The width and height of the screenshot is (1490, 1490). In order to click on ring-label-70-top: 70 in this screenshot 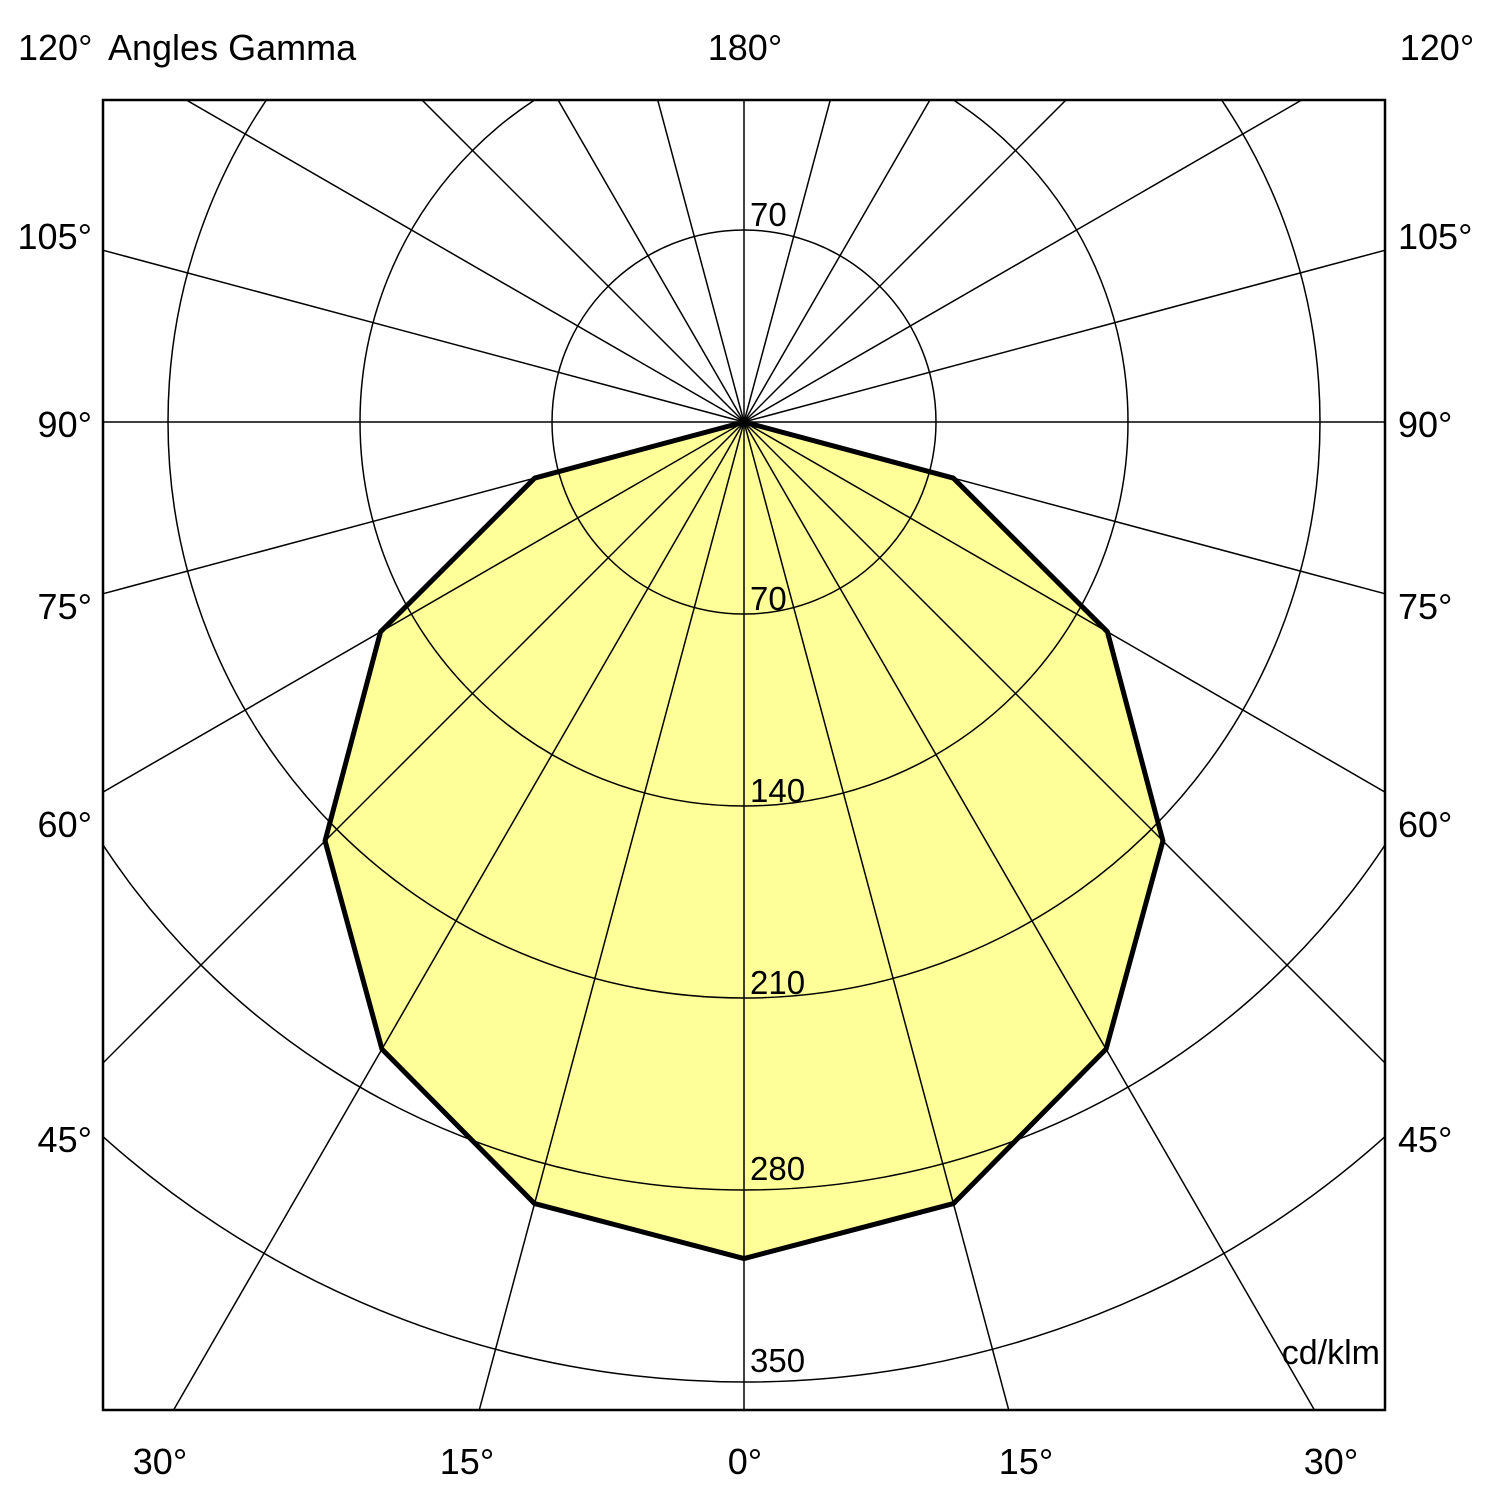, I will do `click(768, 214)`.